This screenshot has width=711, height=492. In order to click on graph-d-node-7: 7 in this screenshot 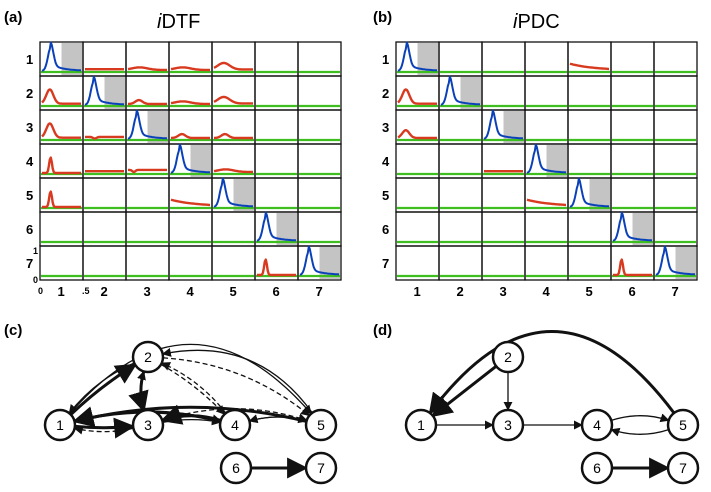, I will do `click(683, 468)`.